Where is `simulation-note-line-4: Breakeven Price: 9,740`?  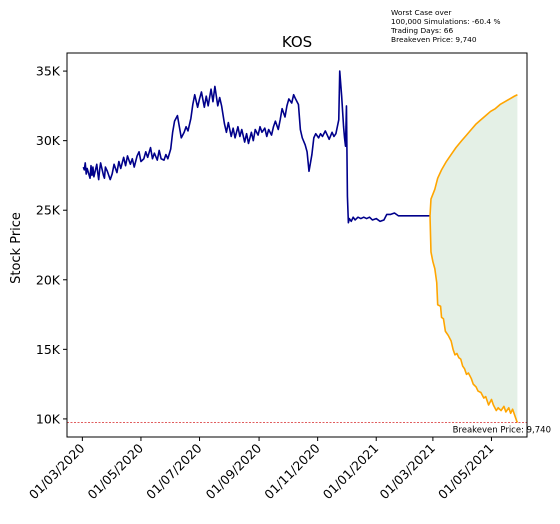 simulation-note-line-4: Breakeven Price: 9,740 is located at coordinates (434, 39).